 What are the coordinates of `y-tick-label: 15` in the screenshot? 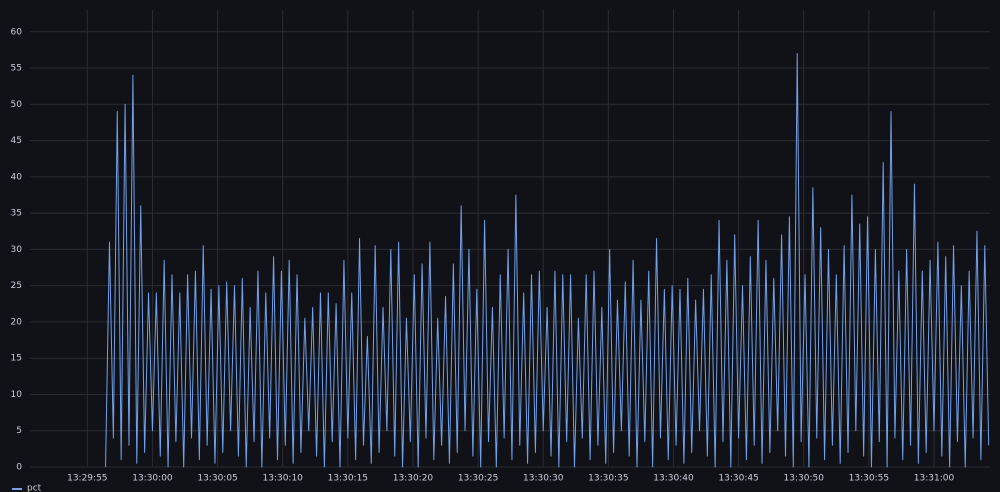 It's located at (16, 359).